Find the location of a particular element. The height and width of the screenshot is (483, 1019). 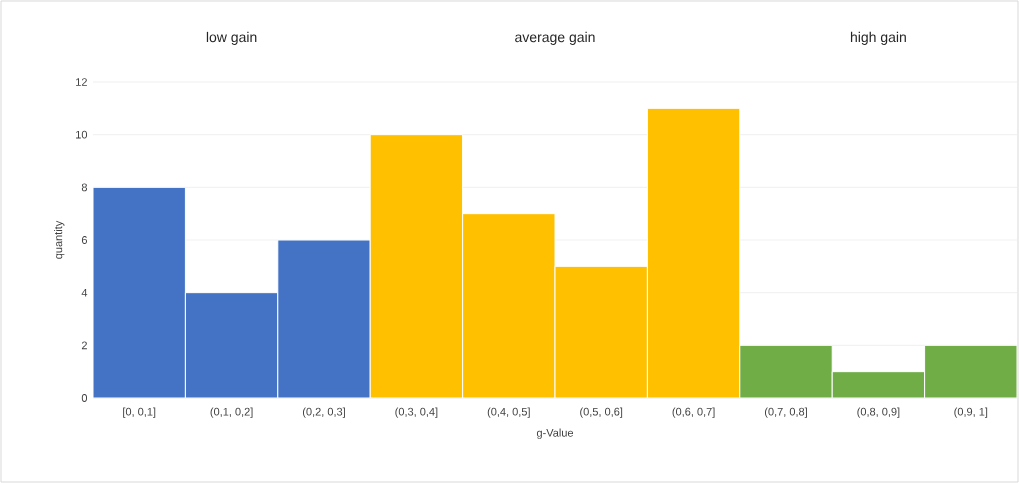

x-tick-label: (0,7, 0,8] is located at coordinates (785, 412).